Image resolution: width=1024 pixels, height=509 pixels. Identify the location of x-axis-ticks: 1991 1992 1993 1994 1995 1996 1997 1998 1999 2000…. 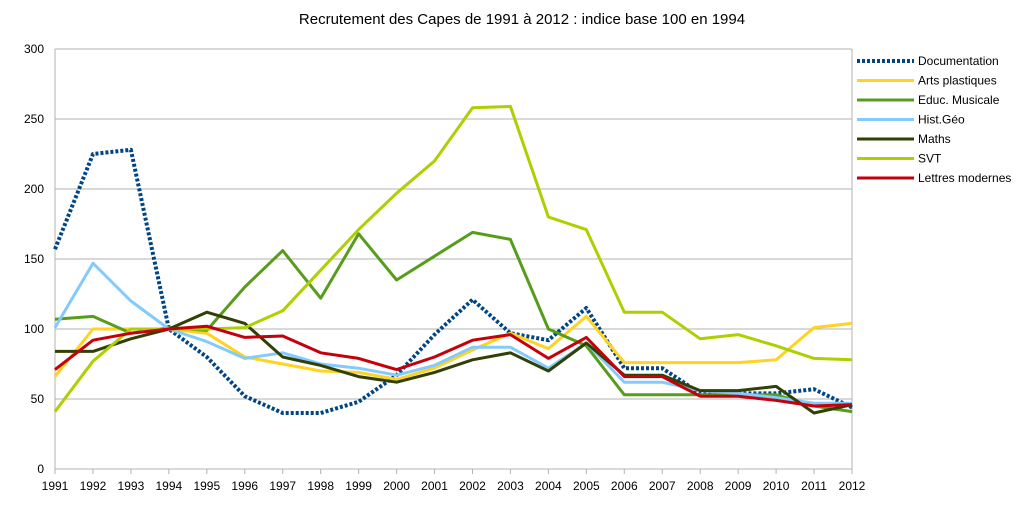
(454, 481).